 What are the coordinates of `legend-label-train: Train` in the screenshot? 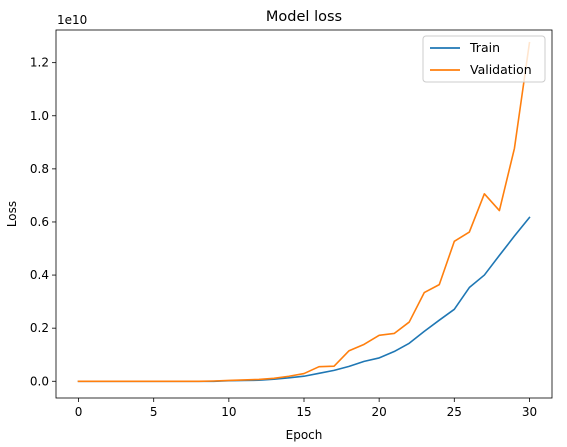 It's located at (484, 47).